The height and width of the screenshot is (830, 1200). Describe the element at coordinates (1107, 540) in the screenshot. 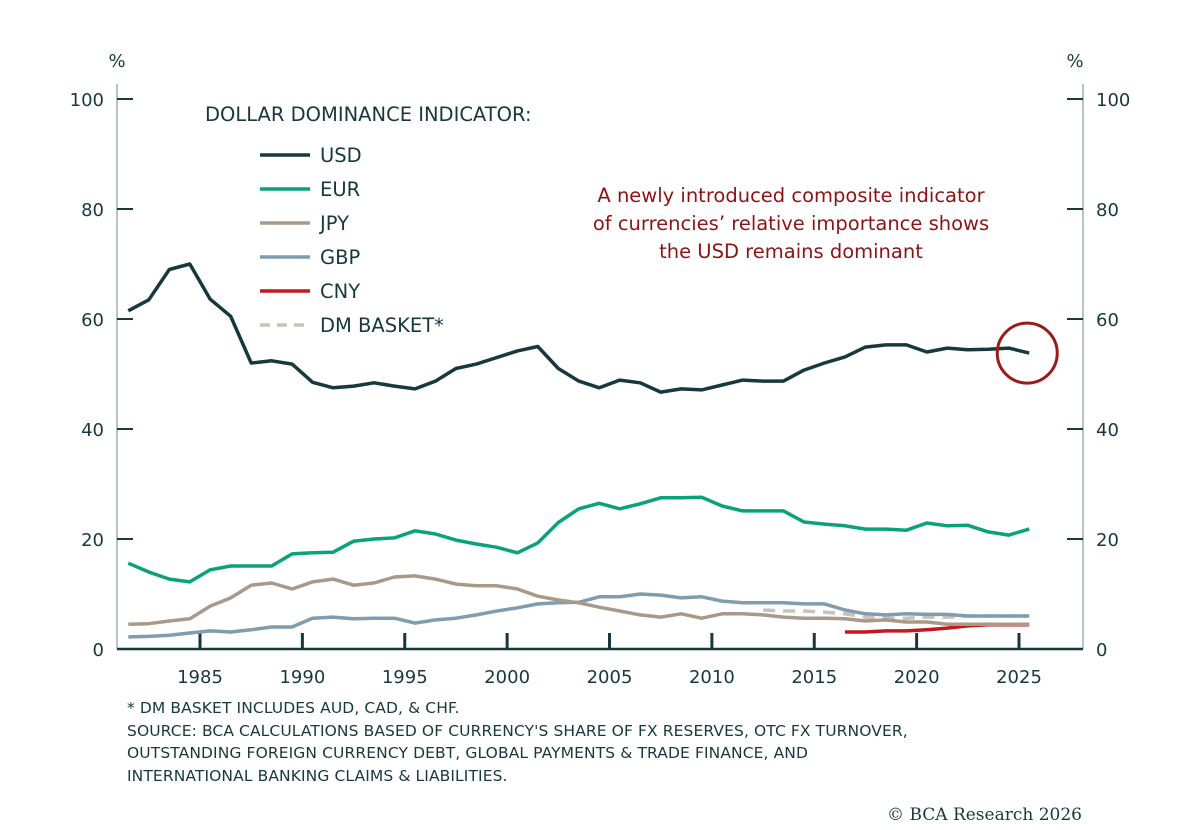

I see `y-tick-label-right: 20` at that location.